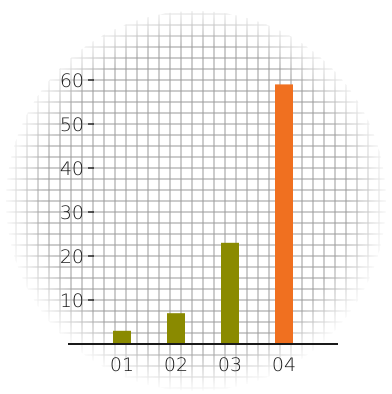 The image size is (392, 394). What do you see at coordinates (72, 125) in the screenshot?
I see `y-tick-label: 50` at bounding box center [72, 125].